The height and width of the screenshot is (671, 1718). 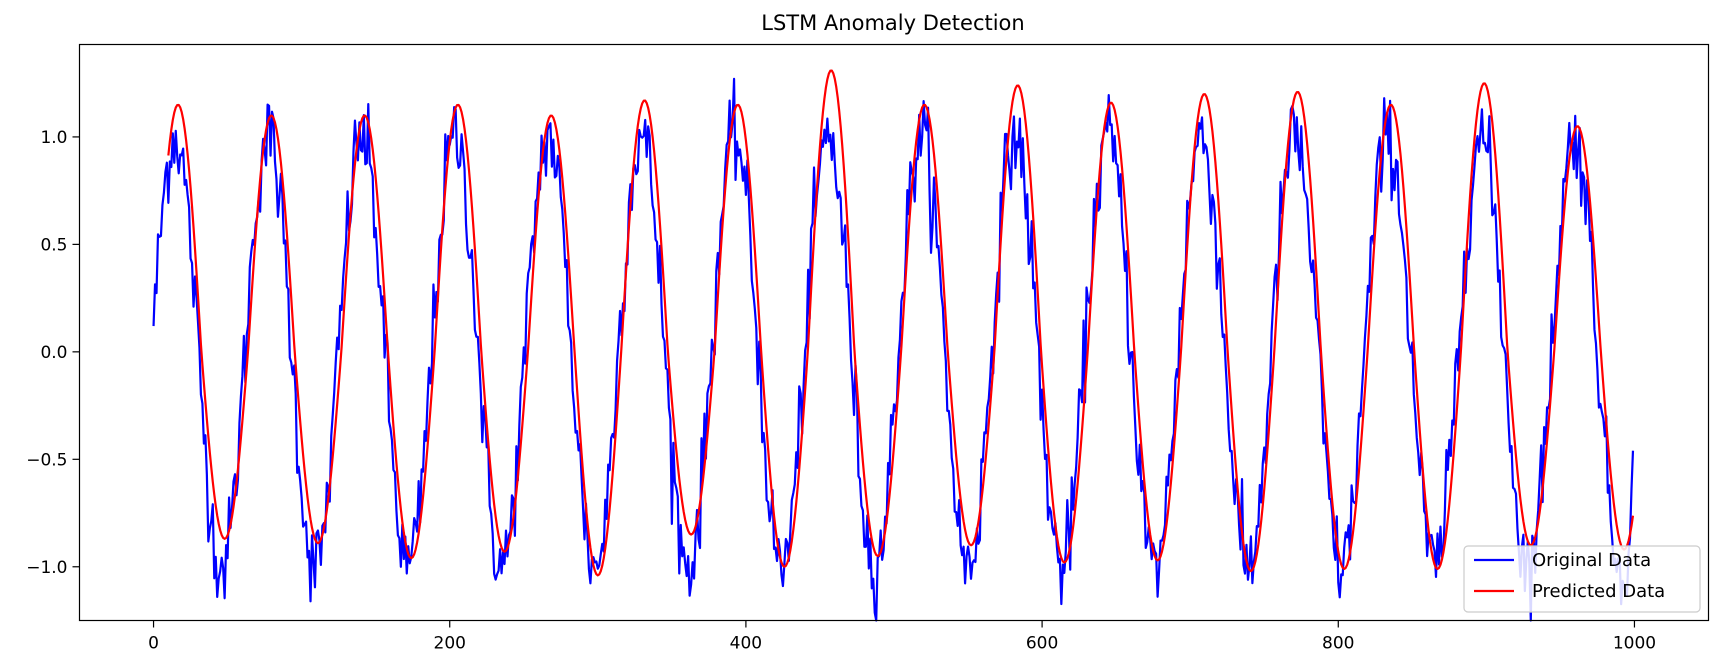 I want to click on x-tick-label: 200, so click(x=450, y=644).